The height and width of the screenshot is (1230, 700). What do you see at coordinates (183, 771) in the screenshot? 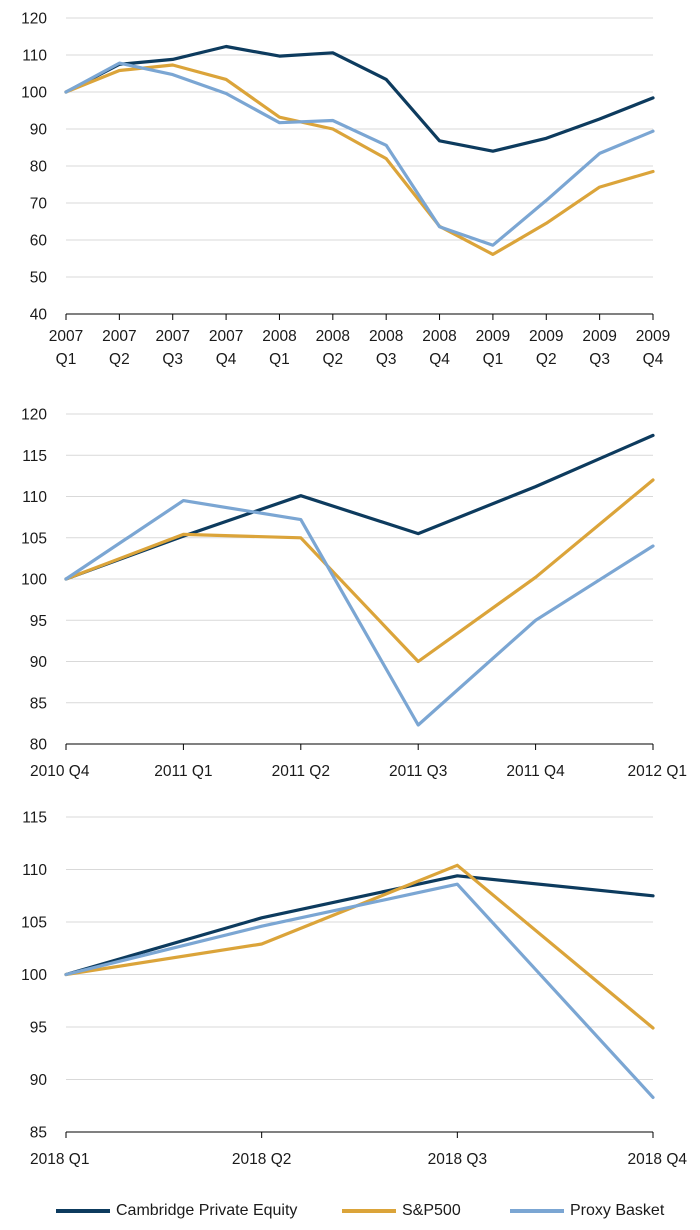
I see `x-tick-label: 2011 Q1` at bounding box center [183, 771].